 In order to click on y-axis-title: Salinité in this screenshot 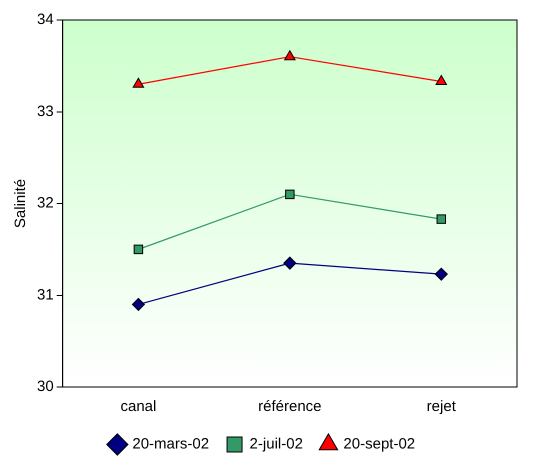, I will do `click(21, 203)`.